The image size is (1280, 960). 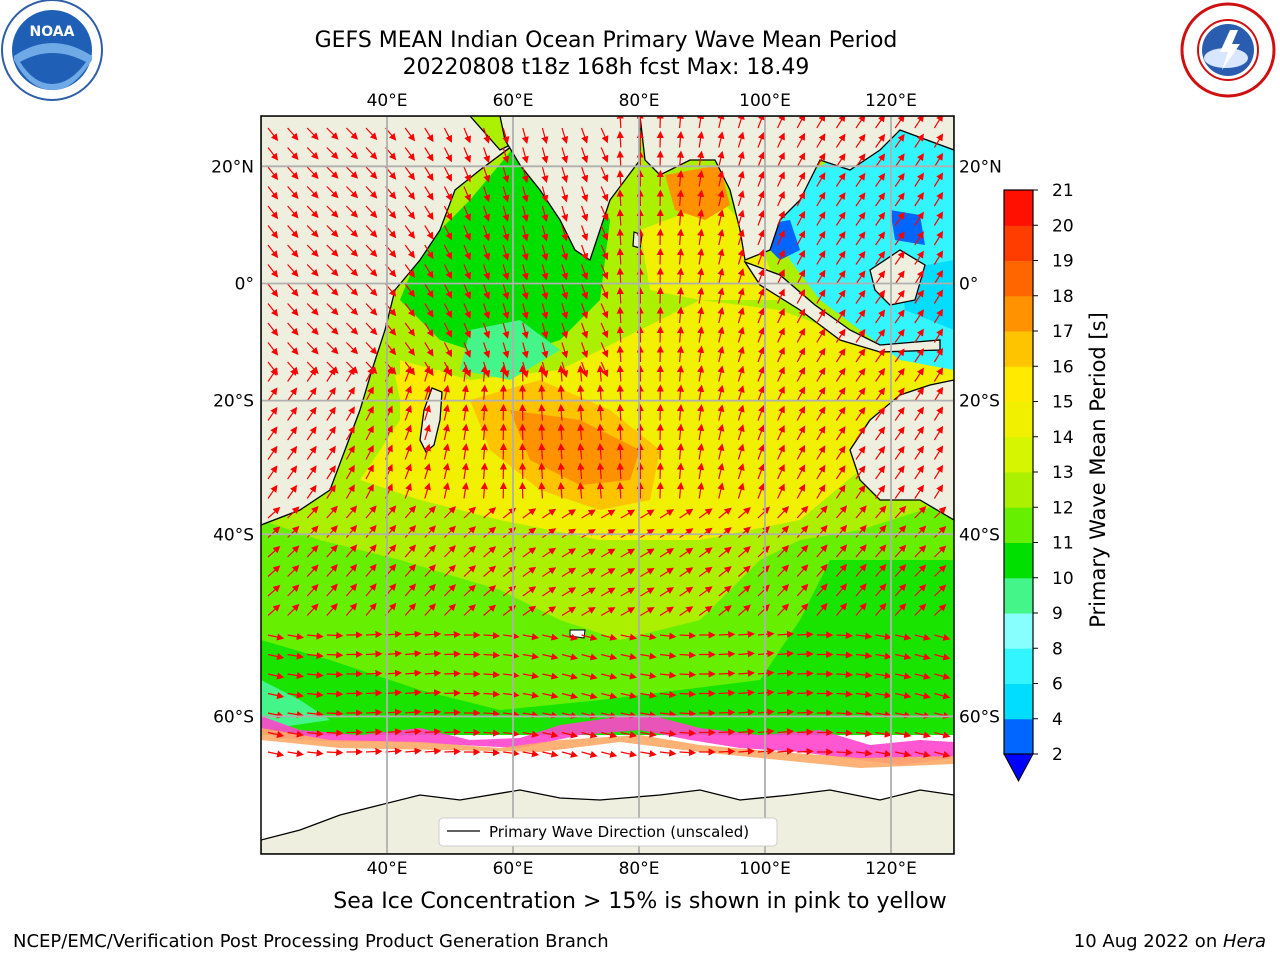 What do you see at coordinates (513, 101) in the screenshot?
I see `top-lon-label: 60°E` at bounding box center [513, 101].